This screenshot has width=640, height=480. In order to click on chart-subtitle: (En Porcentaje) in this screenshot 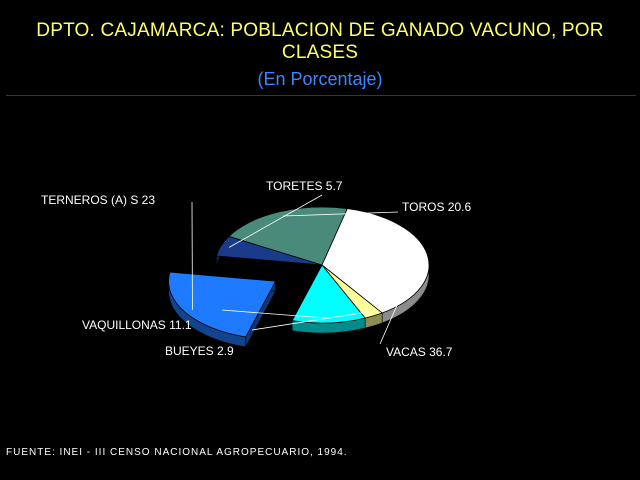, I will do `click(320, 79)`.